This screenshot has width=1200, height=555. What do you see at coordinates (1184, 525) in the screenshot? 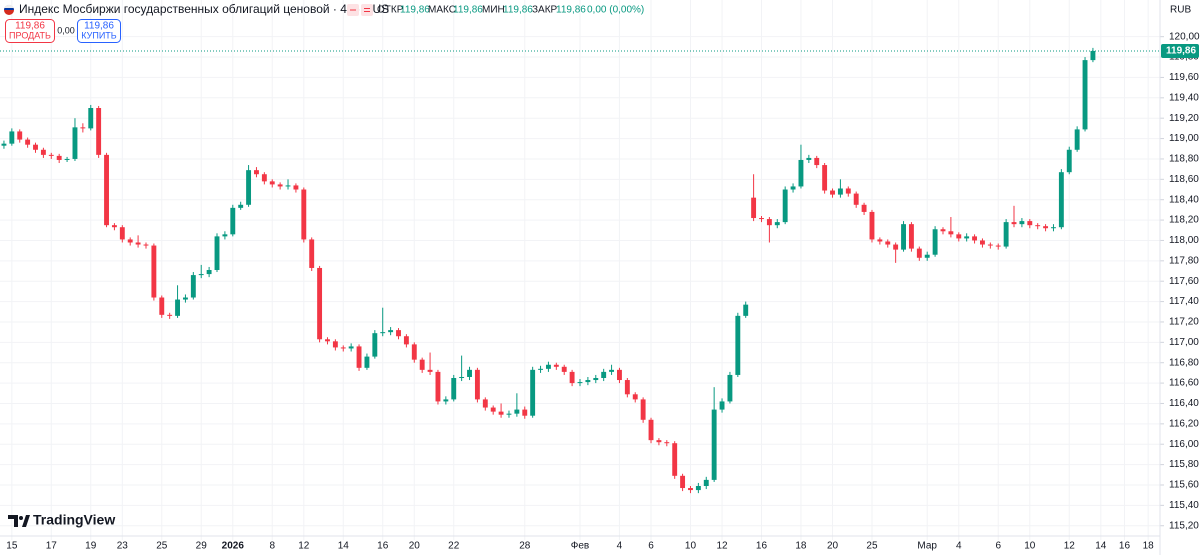
I see `y-tick-label: 115,20` at bounding box center [1184, 525].